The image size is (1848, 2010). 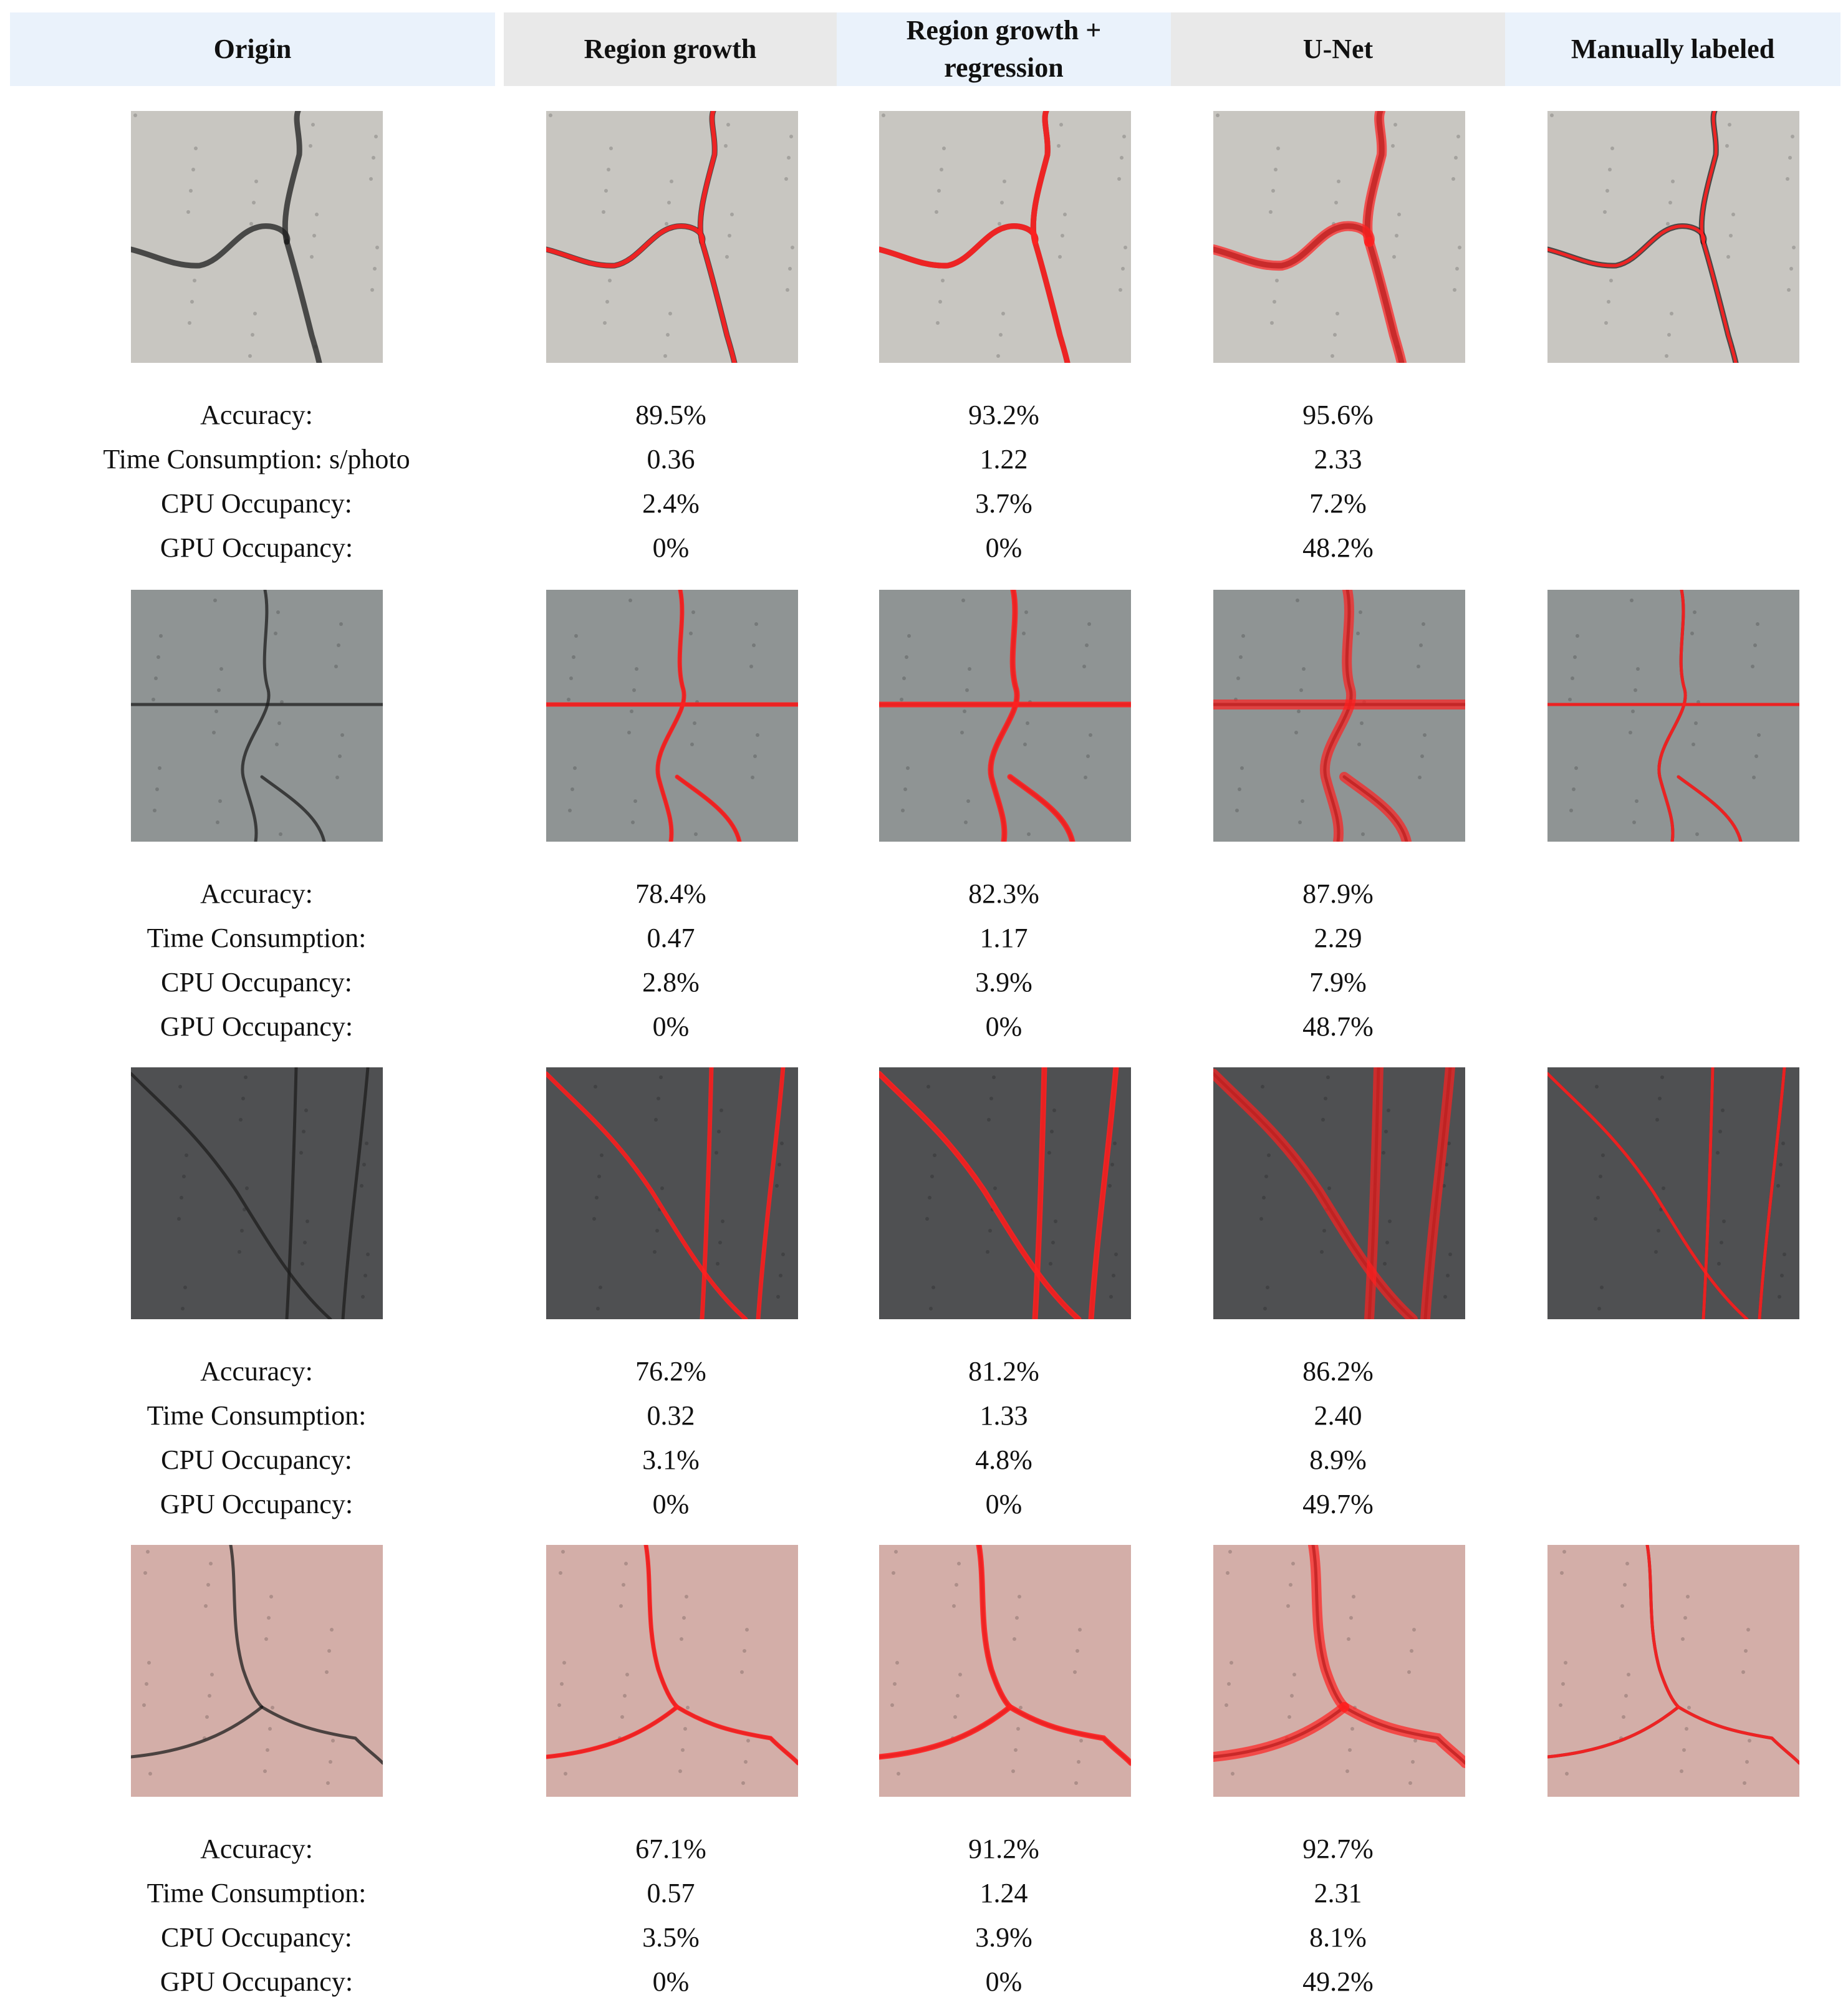 I want to click on metric-row: Accuracy: 89.5% 93.2% 95.6%, so click(x=924, y=415).